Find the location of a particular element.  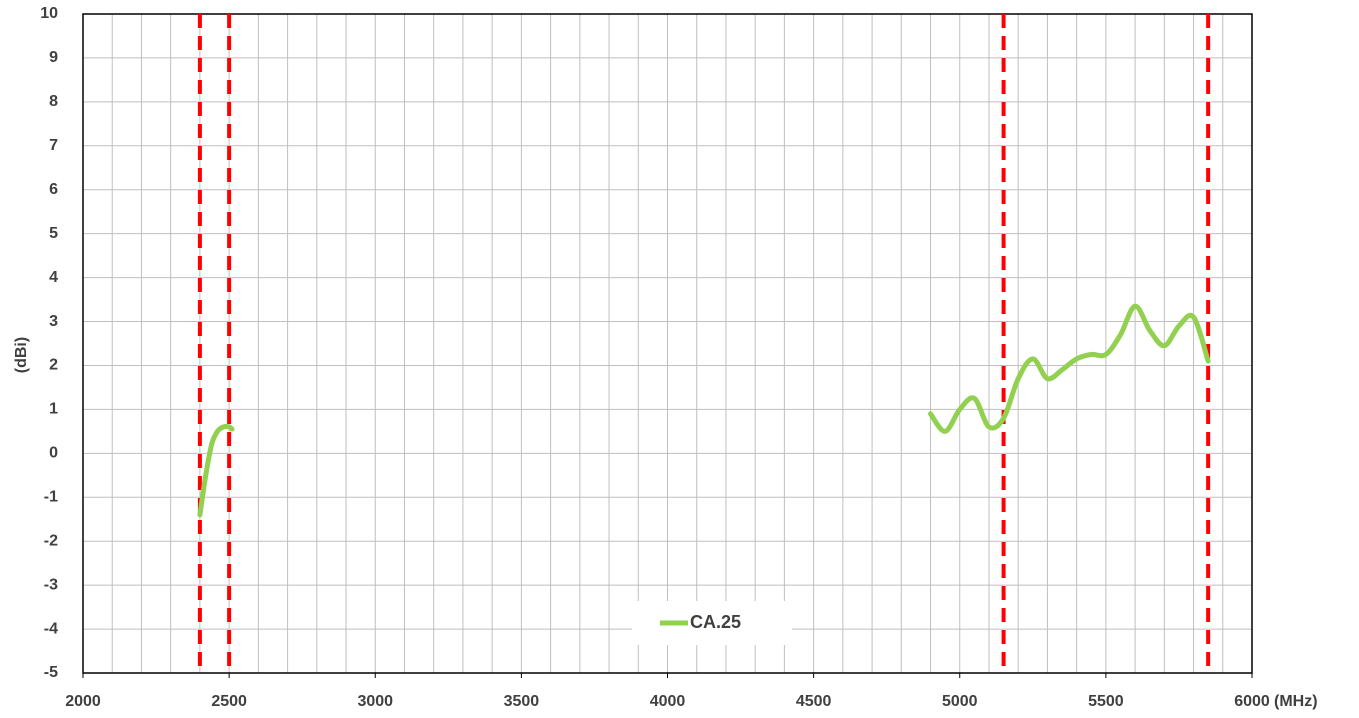

x-tick-label: 6000 is located at coordinates (1252, 701).